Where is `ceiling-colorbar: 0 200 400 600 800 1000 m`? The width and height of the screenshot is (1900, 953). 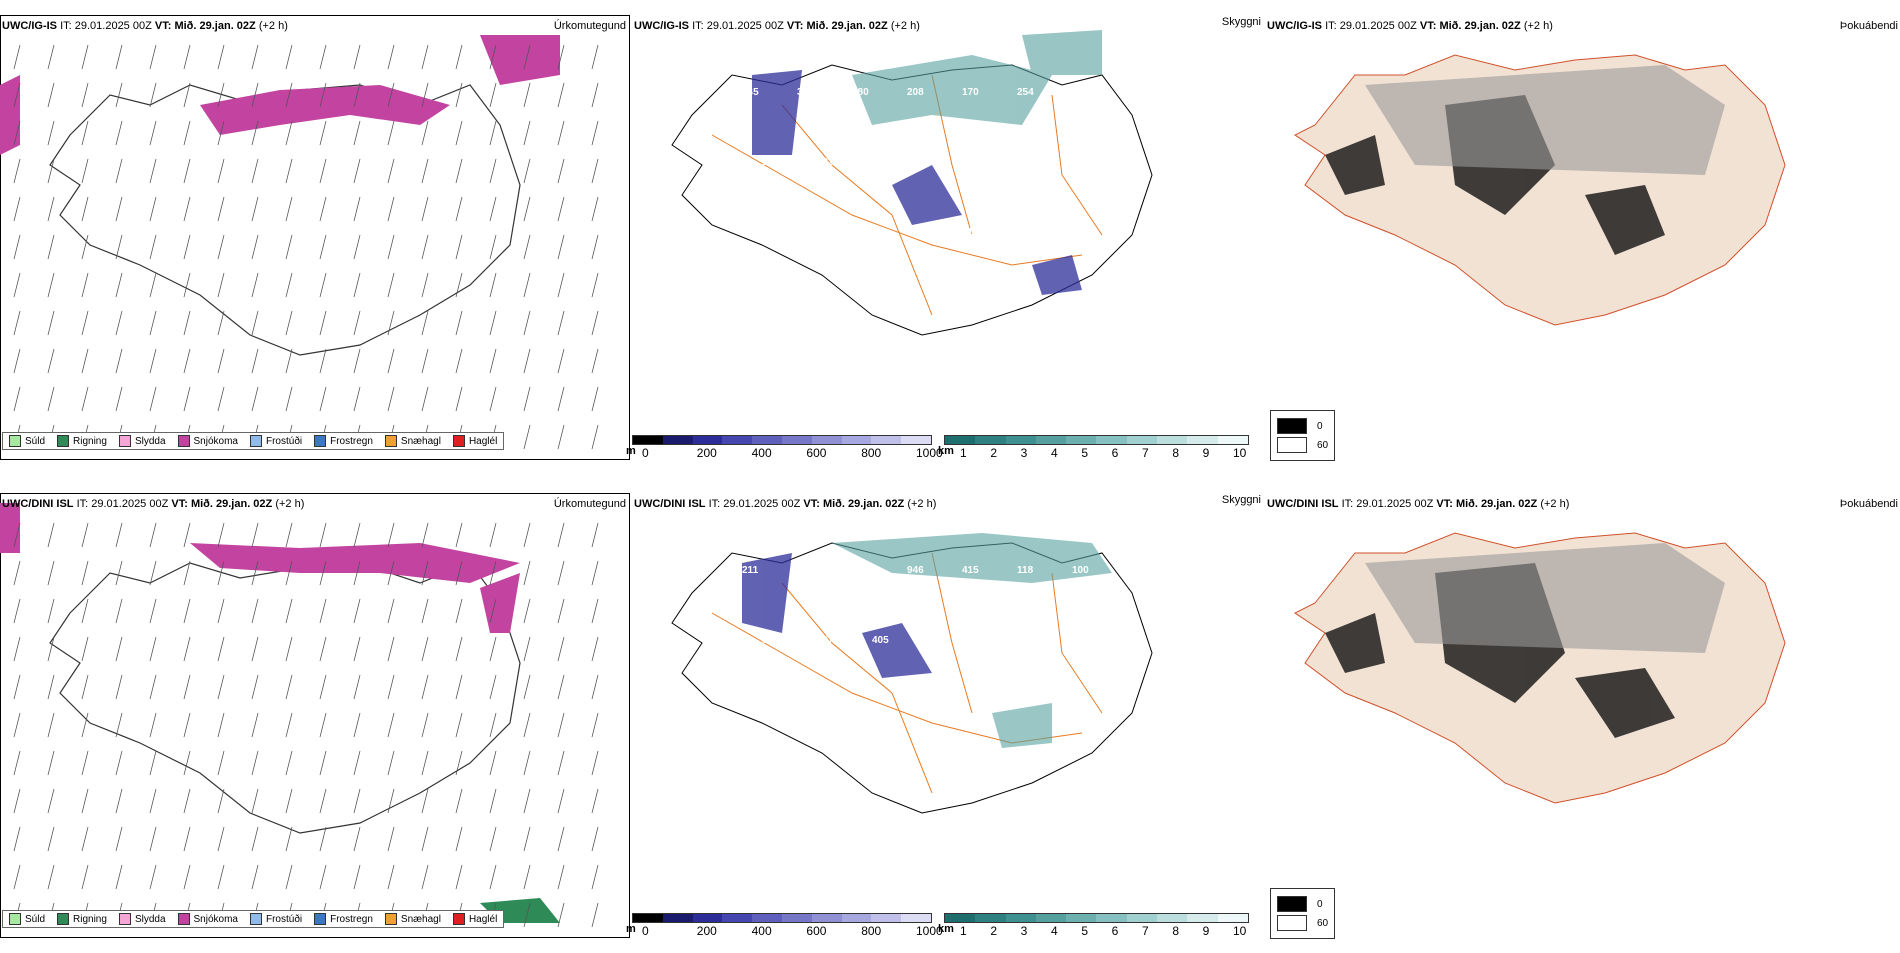
ceiling-colorbar: 0 200 400 600 800 1000 m is located at coordinates (784, 447).